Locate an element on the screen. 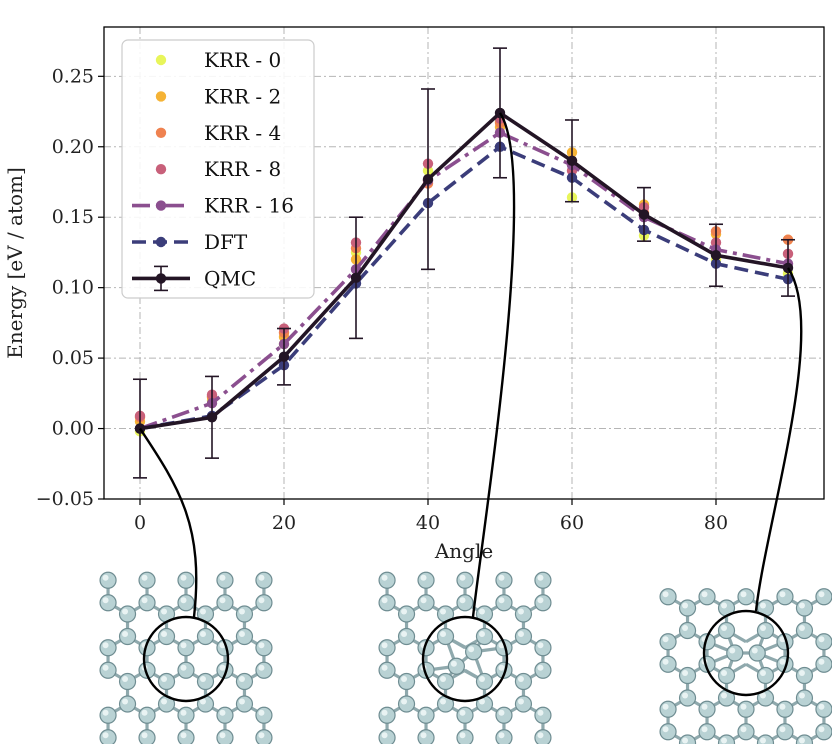 The image size is (832, 744). atoms is located at coordinates (186, 657).